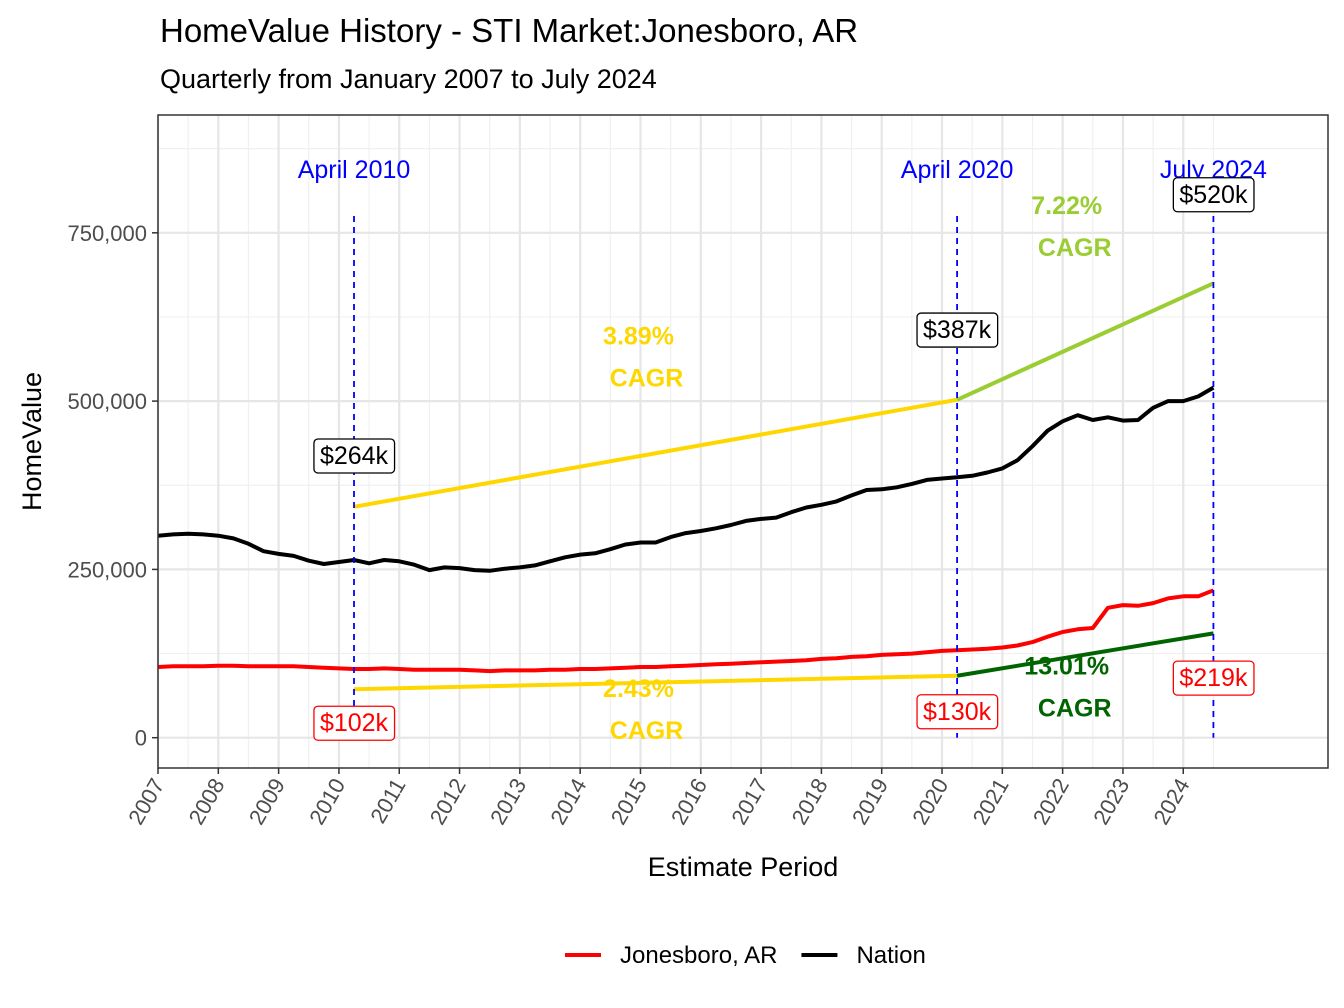 Image resolution: width=1344 pixels, height=1008 pixels. I want to click on value-label-text: $264k, so click(354, 456).